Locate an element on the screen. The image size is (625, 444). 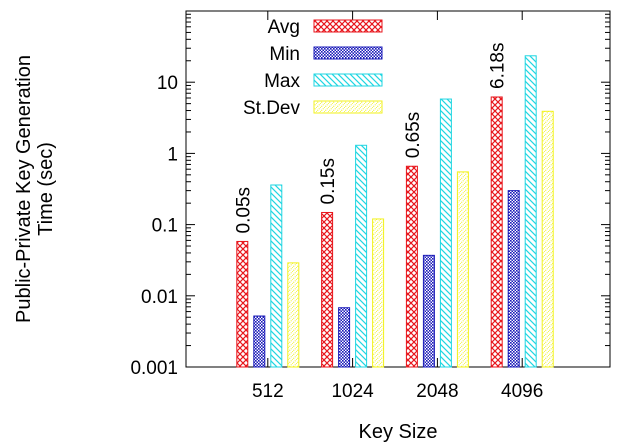
legend-label: Max is located at coordinates (282, 81).